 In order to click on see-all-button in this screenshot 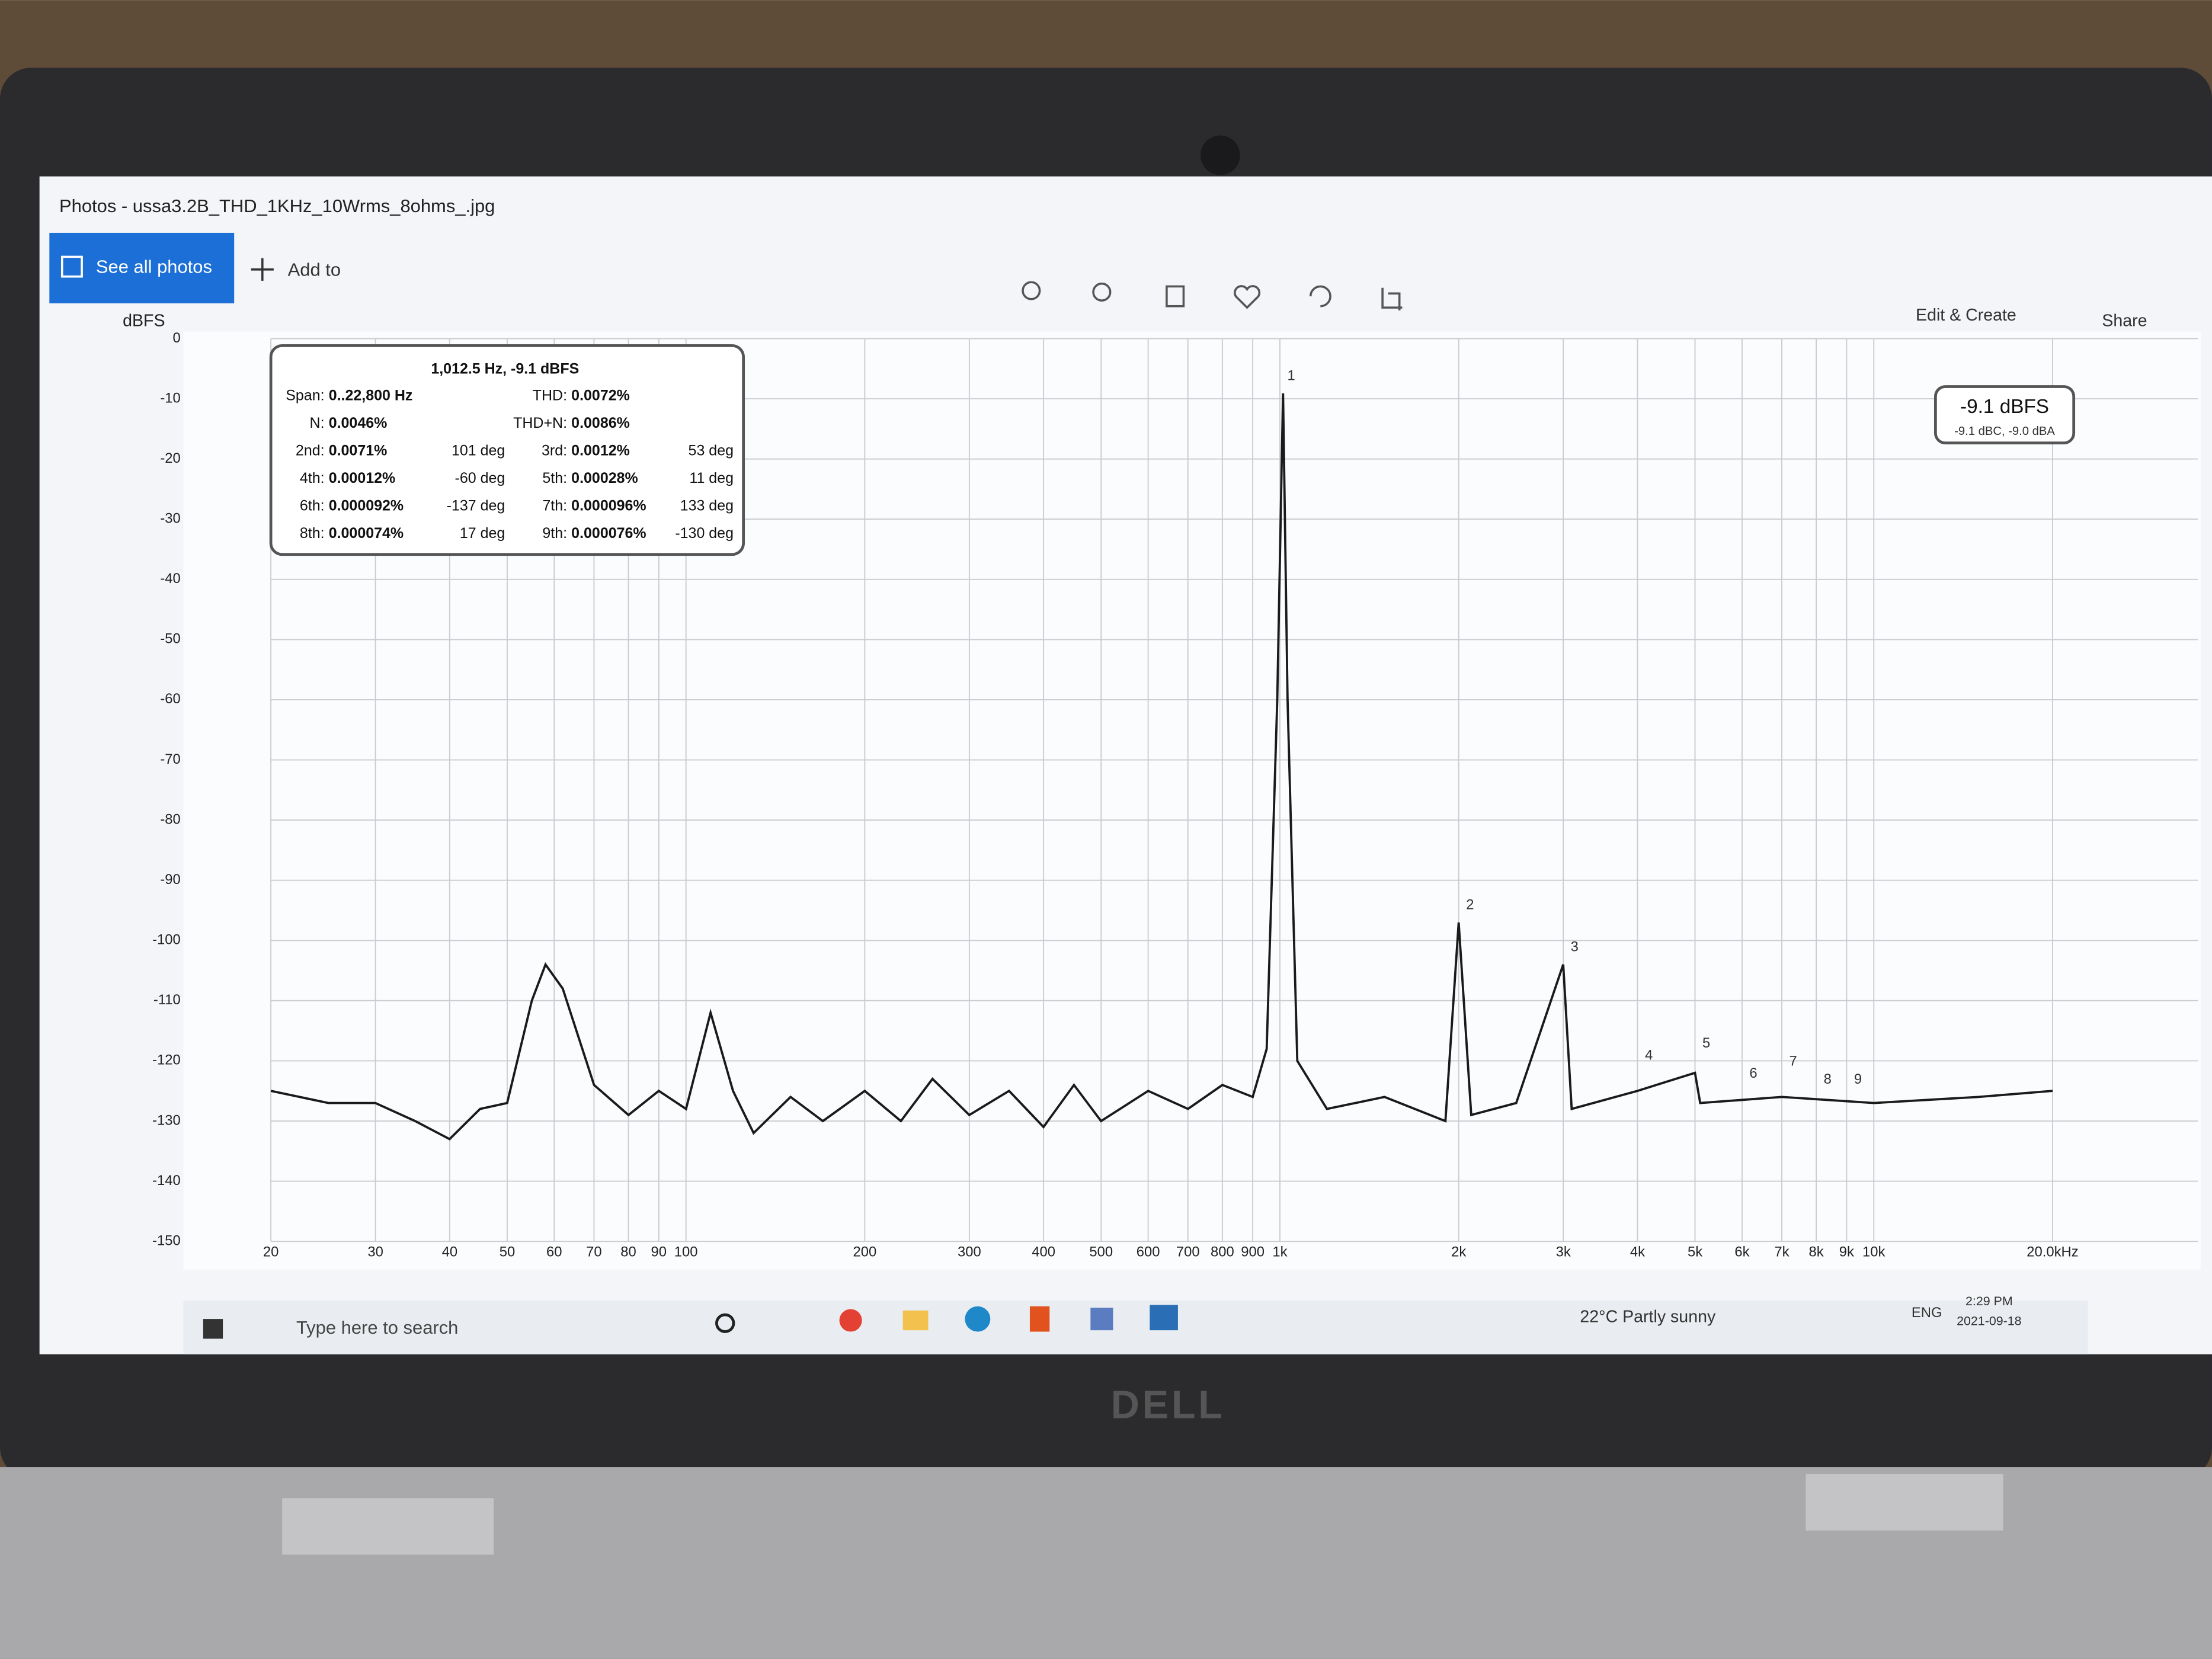, I will do `click(142, 267)`.